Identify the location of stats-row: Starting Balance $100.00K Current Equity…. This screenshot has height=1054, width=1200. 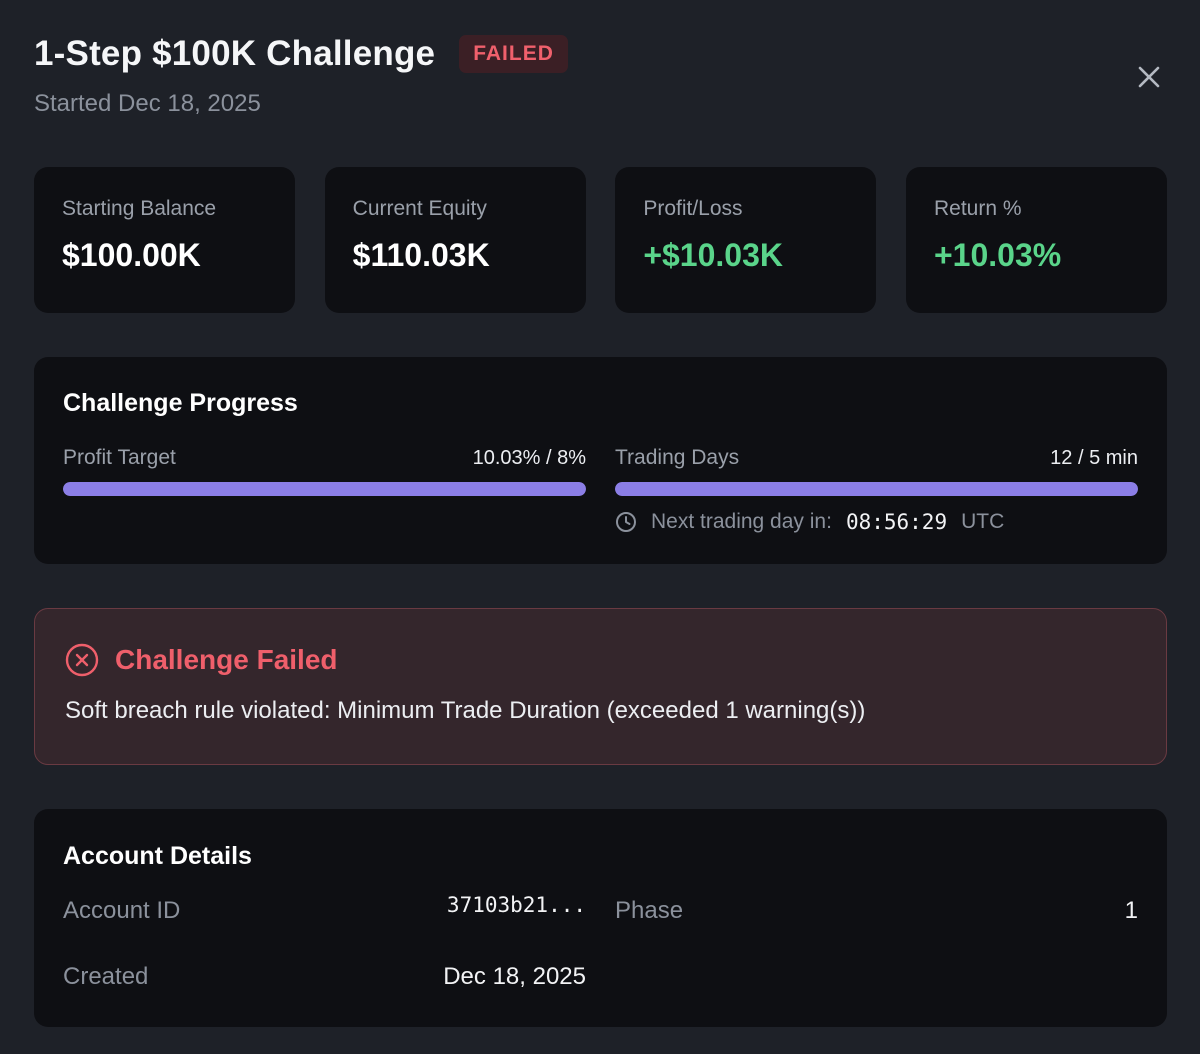
(600, 240).